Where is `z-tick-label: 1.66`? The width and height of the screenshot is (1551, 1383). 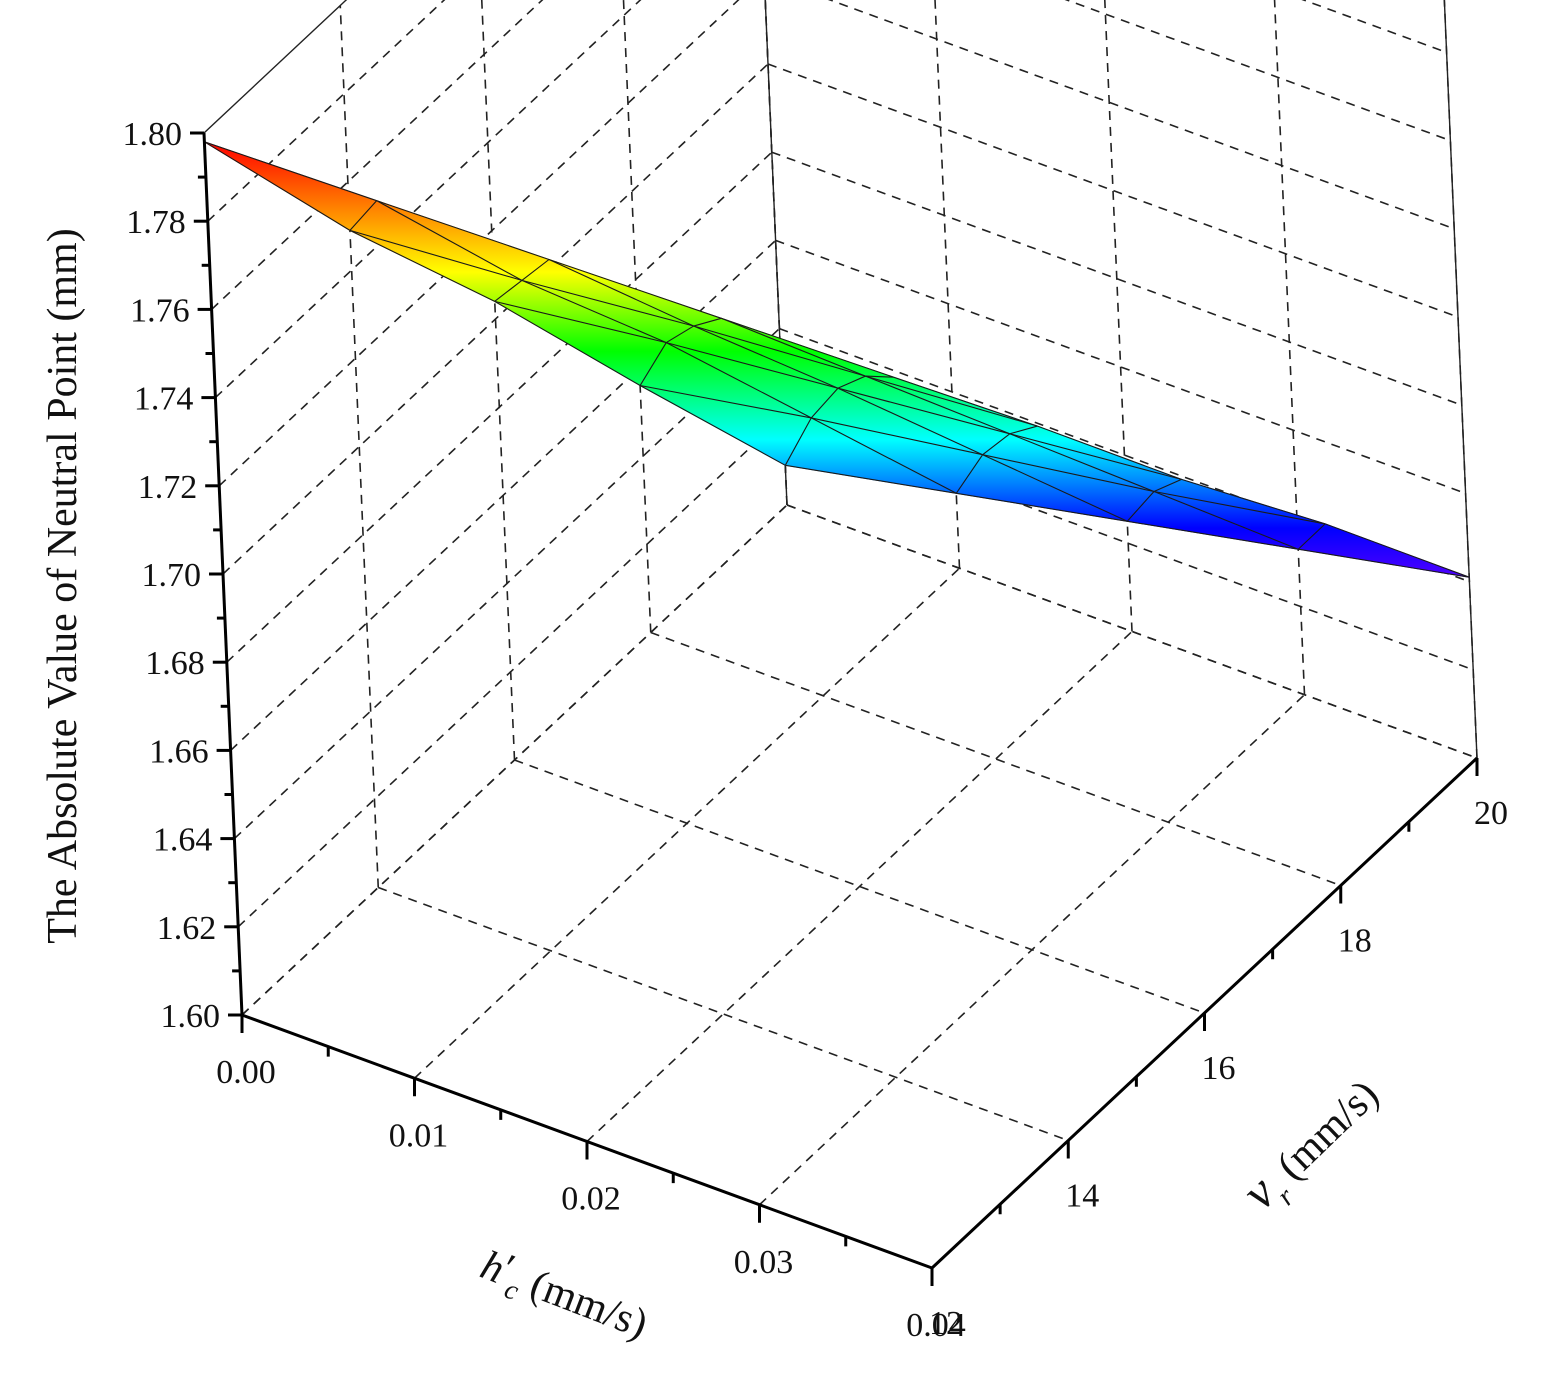 z-tick-label: 1.66 is located at coordinates (179, 751).